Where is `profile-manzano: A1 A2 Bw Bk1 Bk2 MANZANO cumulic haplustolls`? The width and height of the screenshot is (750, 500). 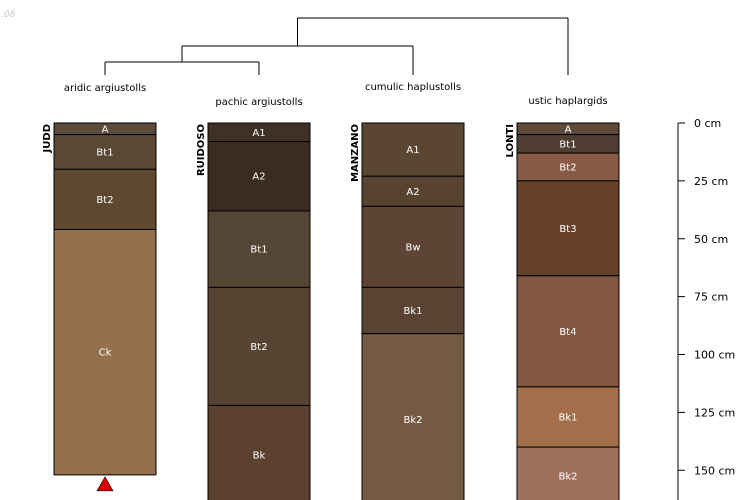 profile-manzano: A1 A2 Bw Bk1 Bk2 MANZANO cumulic haplustolls is located at coordinates (407, 291).